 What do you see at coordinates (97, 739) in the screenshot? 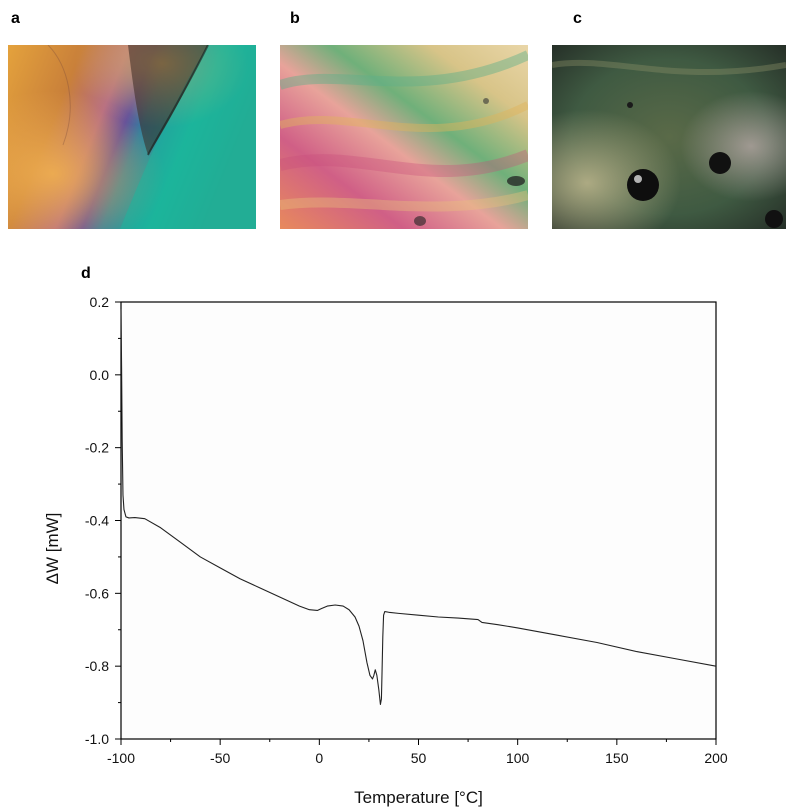
I see `y-tick-label: -1.0` at bounding box center [97, 739].